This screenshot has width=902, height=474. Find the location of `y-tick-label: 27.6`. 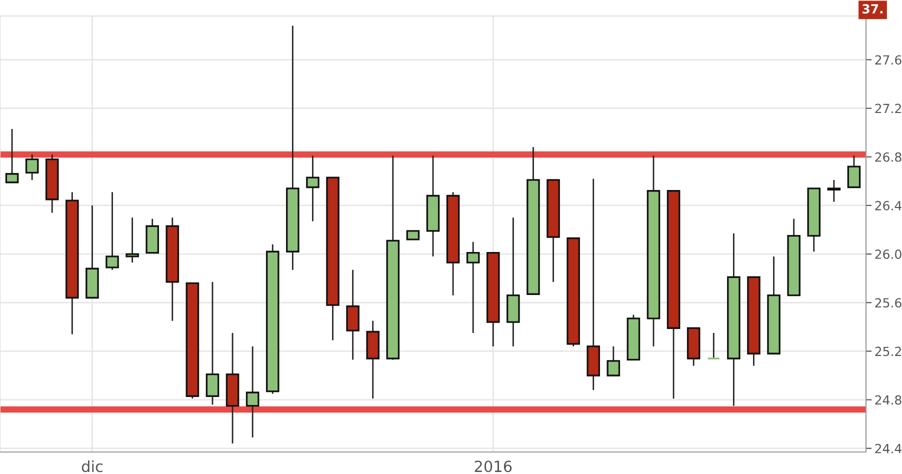

y-tick-label: 27.6 is located at coordinates (888, 60).